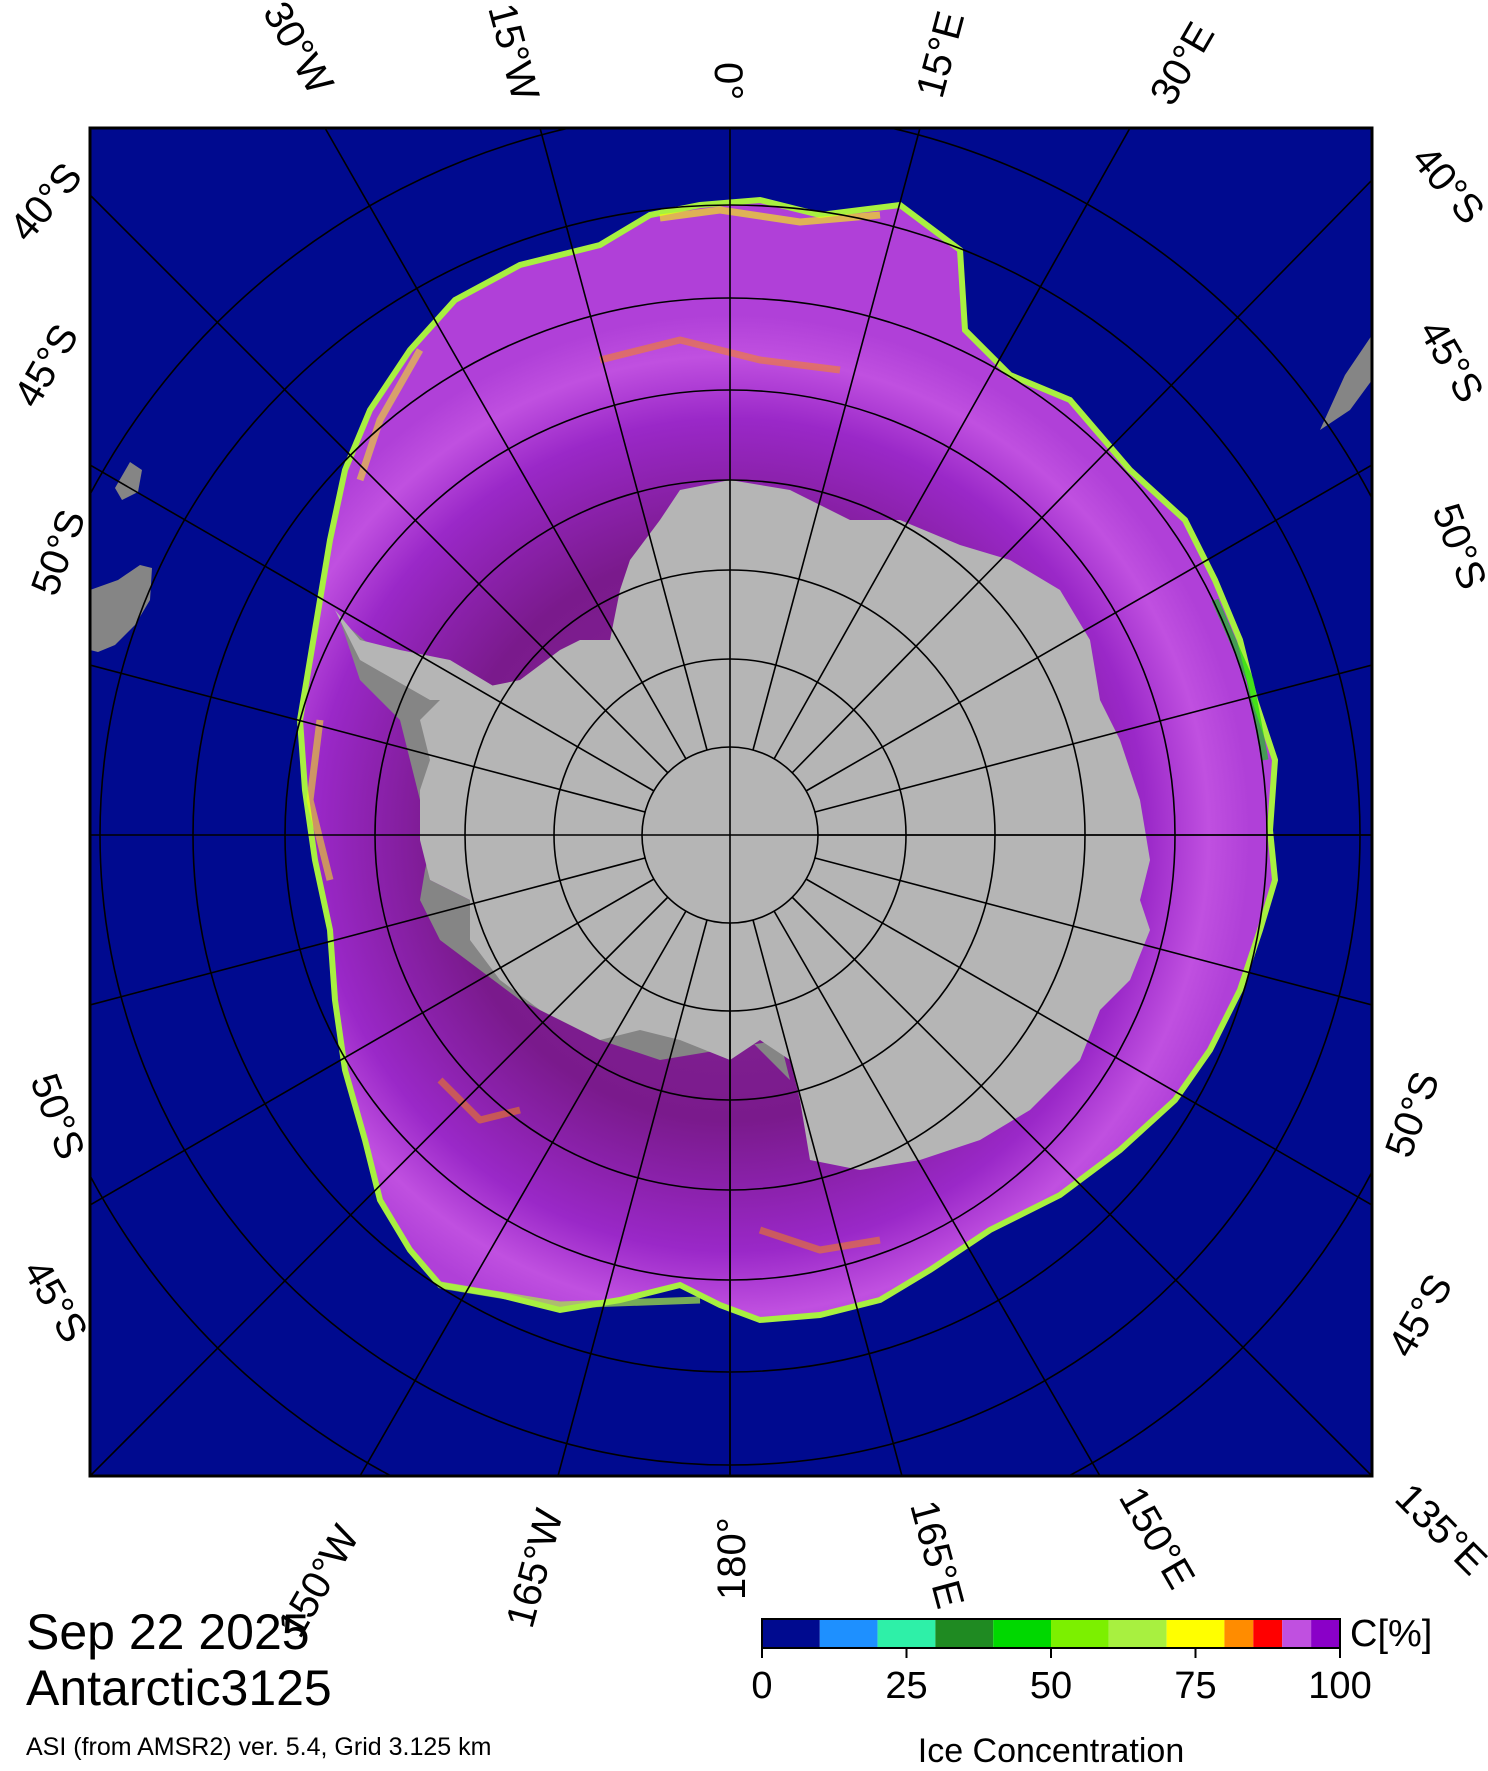  What do you see at coordinates (728, 81) in the screenshot?
I see `lon-label-0: 0°` at bounding box center [728, 81].